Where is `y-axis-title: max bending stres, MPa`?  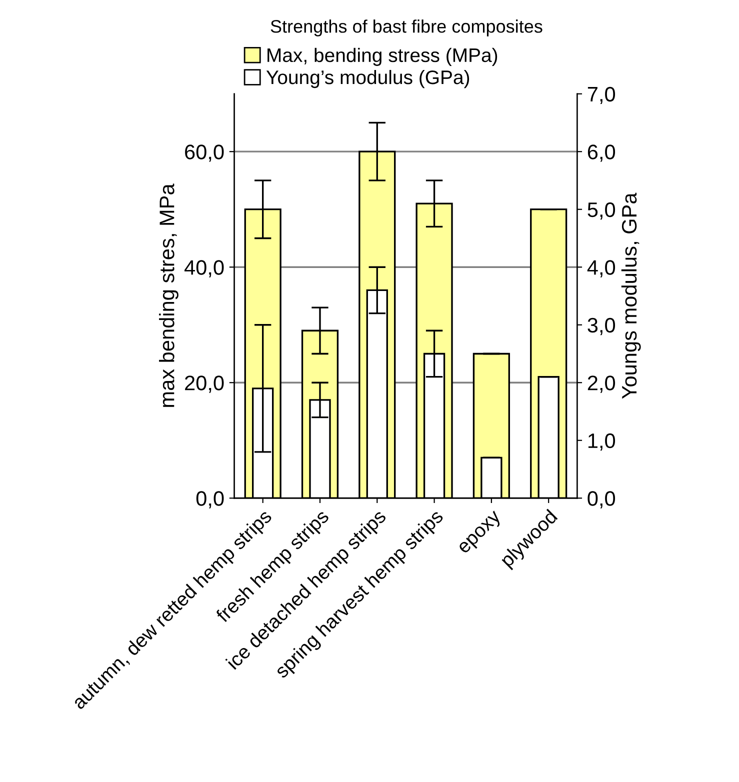
y-axis-title: max bending stres, MPa is located at coordinates (168, 295).